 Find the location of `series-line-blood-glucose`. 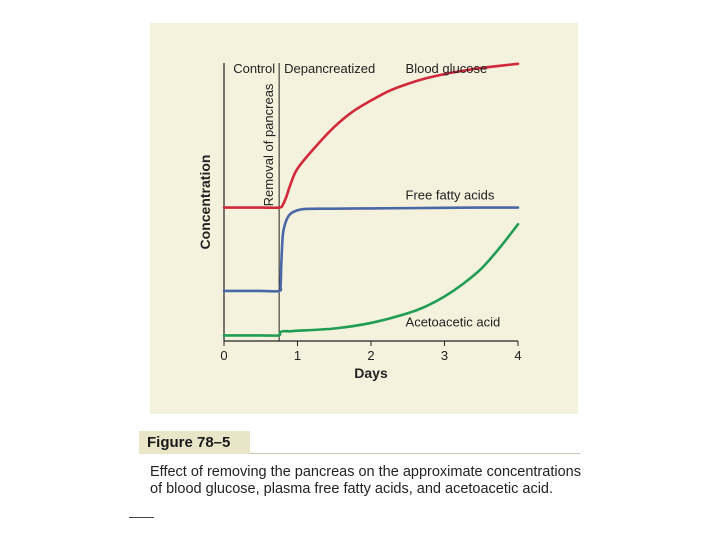

series-line-blood-glucose is located at coordinates (371, 136).